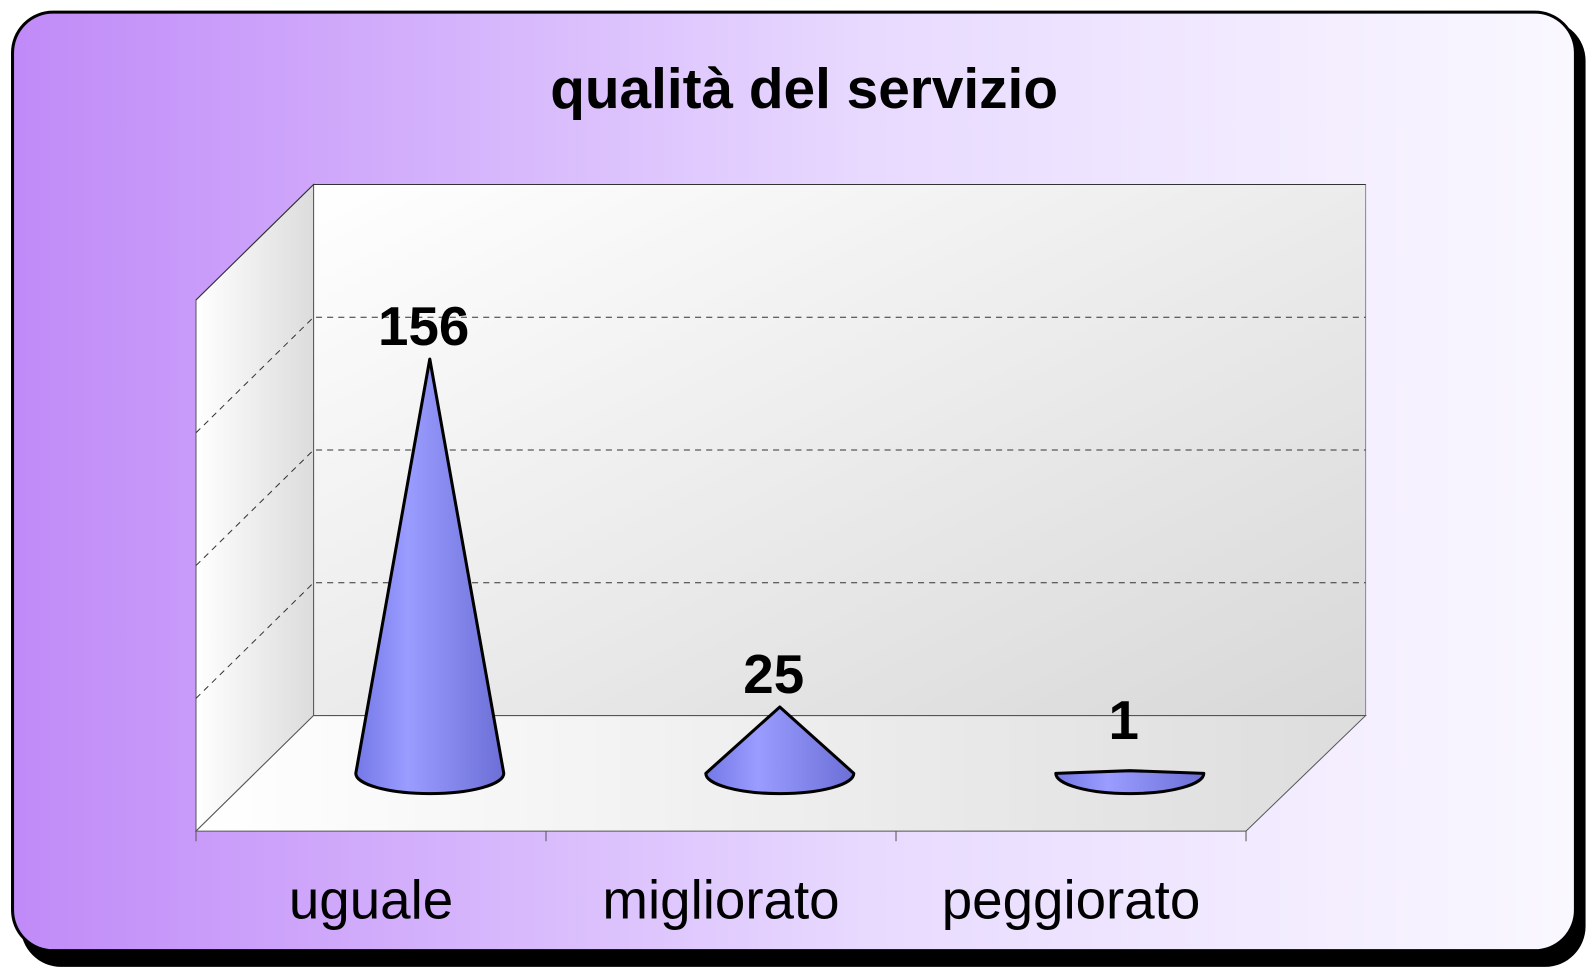 The image size is (1590, 973). What do you see at coordinates (780, 242) in the screenshot?
I see `grid-line` at bounding box center [780, 242].